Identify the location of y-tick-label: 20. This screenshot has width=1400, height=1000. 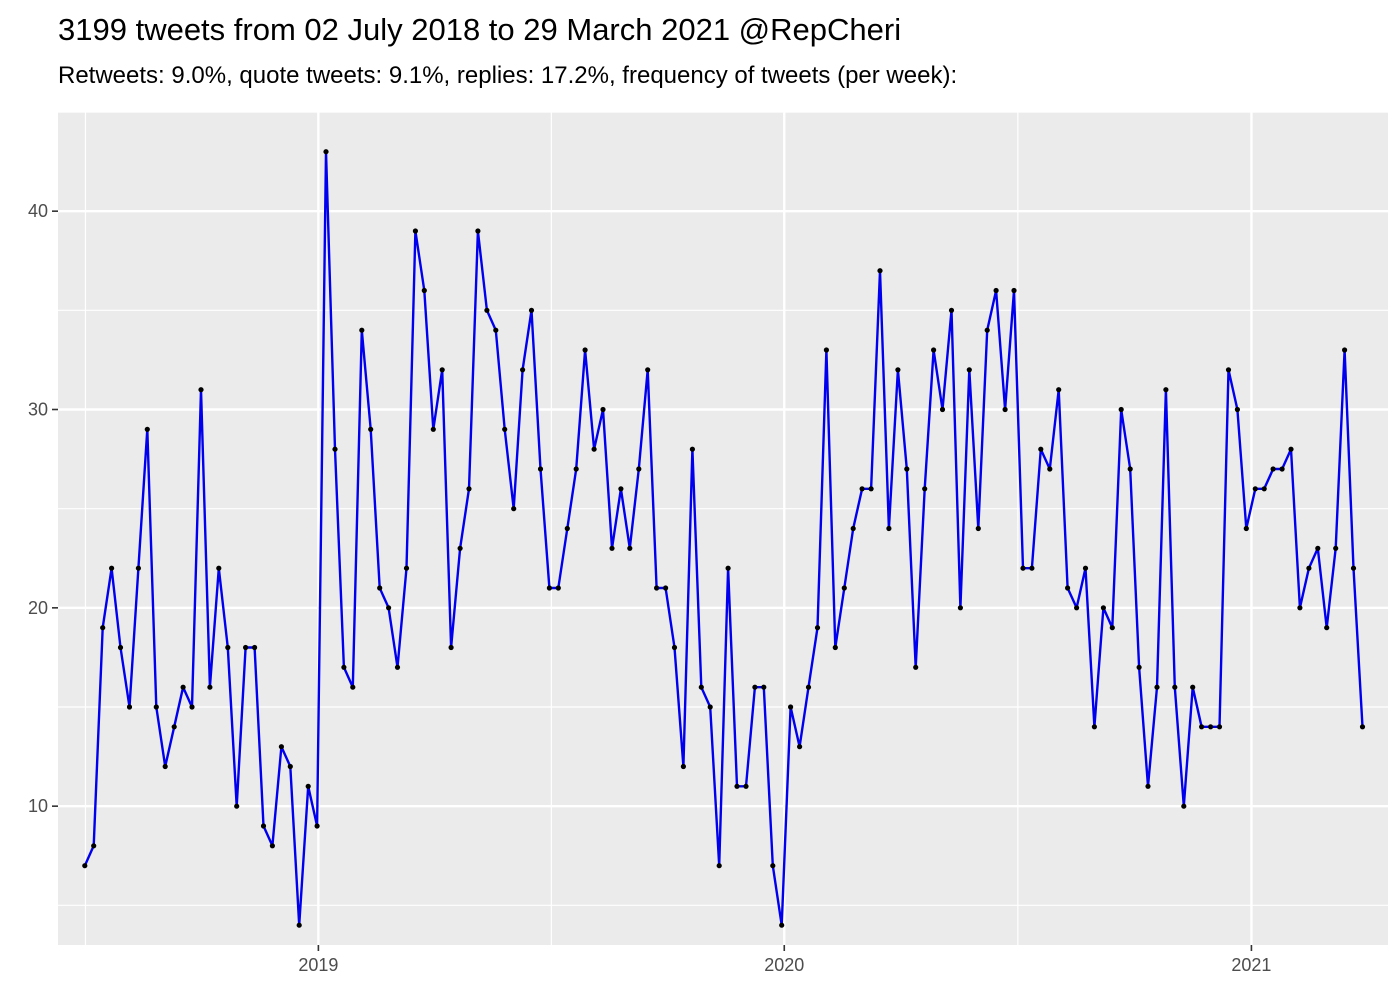
(38, 608).